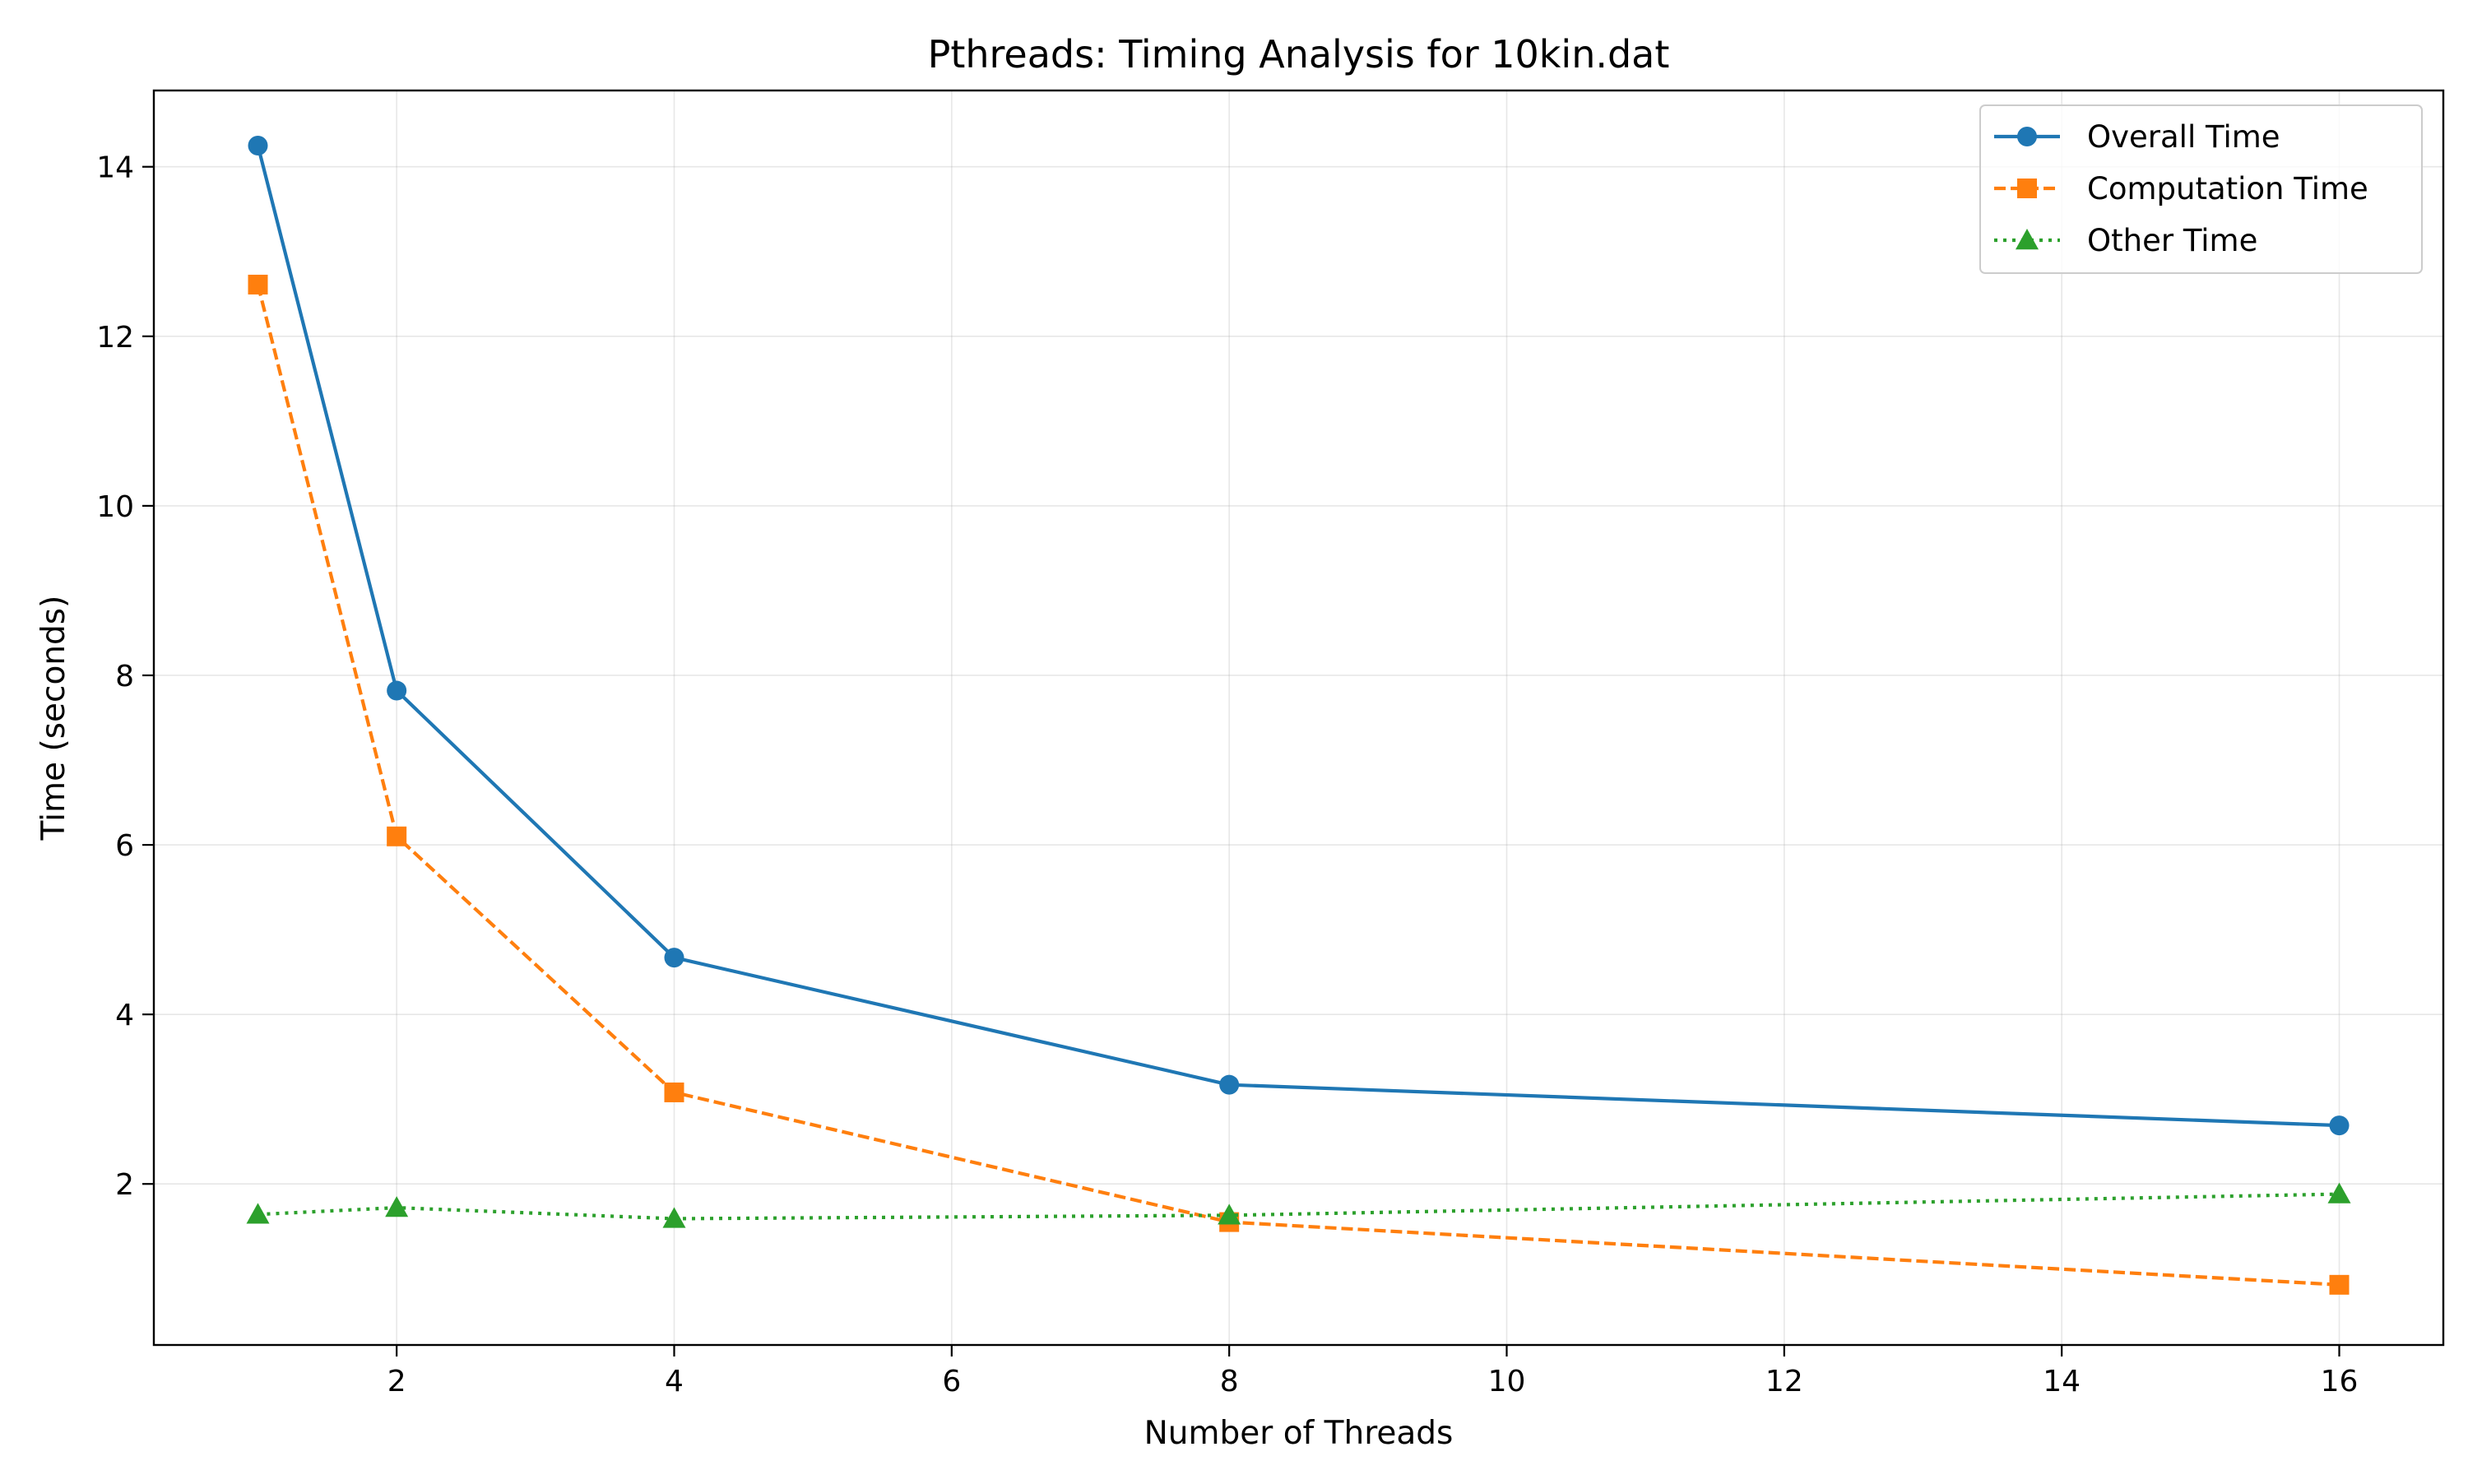  Describe the element at coordinates (674, 1381) in the screenshot. I see `x-tick-label: 4` at that location.